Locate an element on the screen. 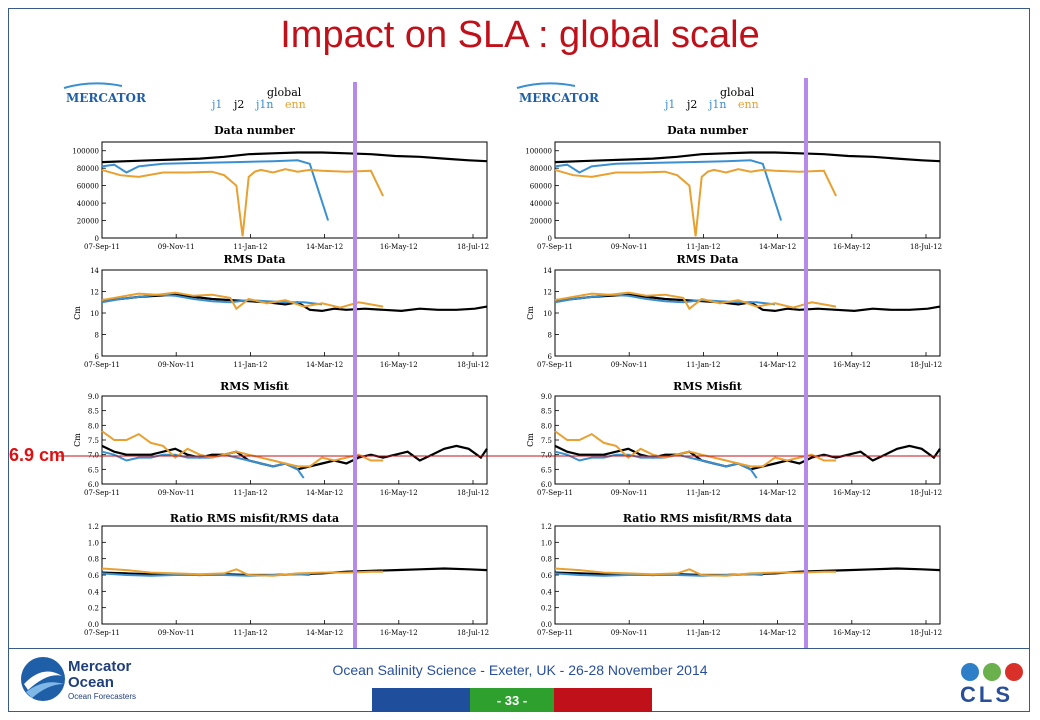 The width and height of the screenshot is (1040, 720). mercator-ocean-logo: Mercator Ocean Ocean Forecasters is located at coordinates (80, 680).